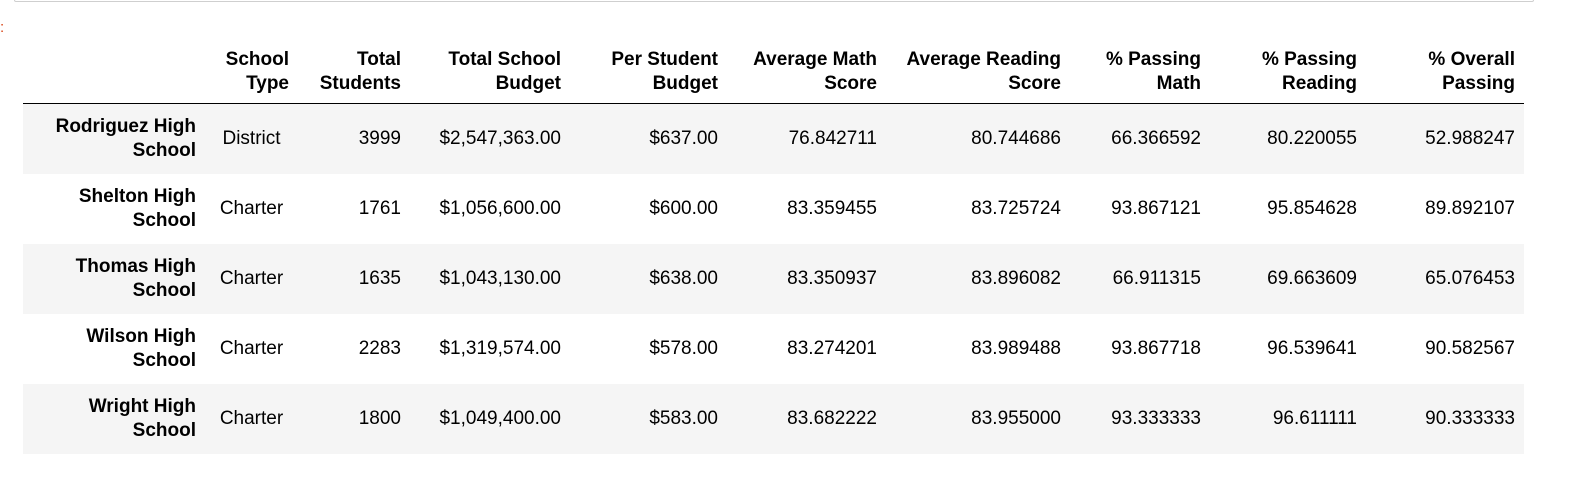  Describe the element at coordinates (125, 138) in the screenshot. I see `school-name-cell: Rodriguez High School` at that location.